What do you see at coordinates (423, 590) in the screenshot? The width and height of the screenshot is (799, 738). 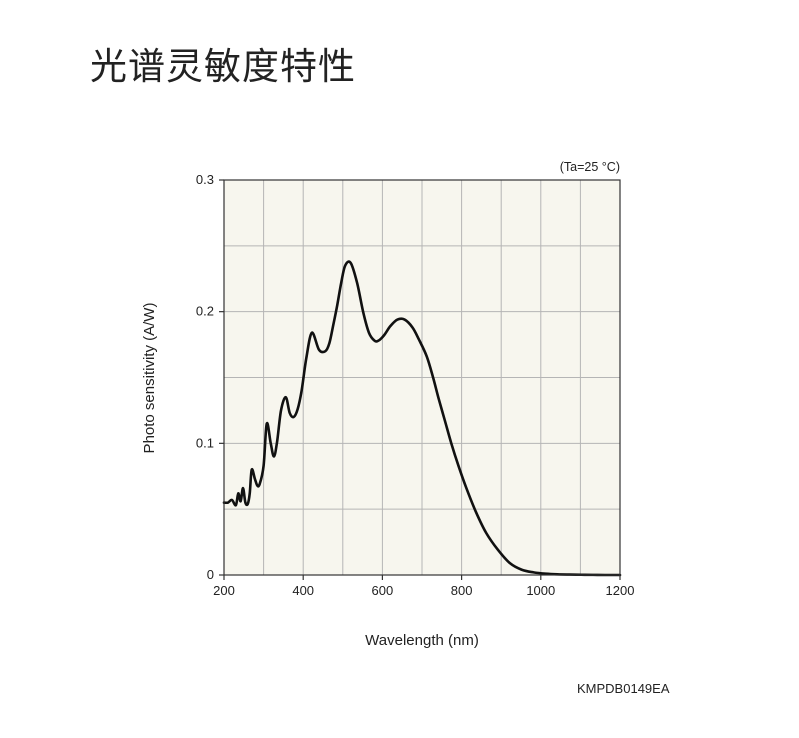 I see `x-tick-labels: 200 400 600 800 1000 1200` at bounding box center [423, 590].